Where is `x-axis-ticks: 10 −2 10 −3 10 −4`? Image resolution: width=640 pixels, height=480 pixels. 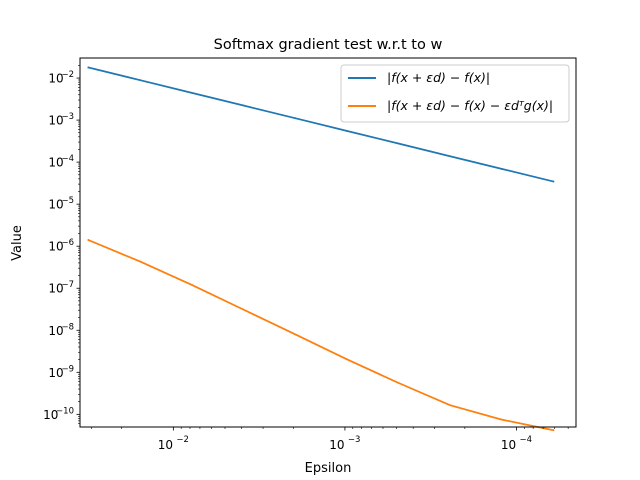 x-axis-ticks: 10 −2 10 −3 10 −4 is located at coordinates (330, 439).